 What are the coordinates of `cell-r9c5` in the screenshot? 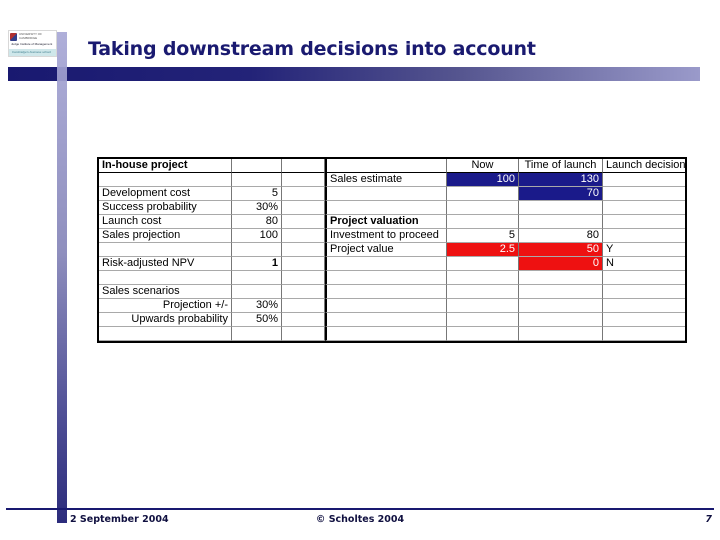 It's located at (483, 278).